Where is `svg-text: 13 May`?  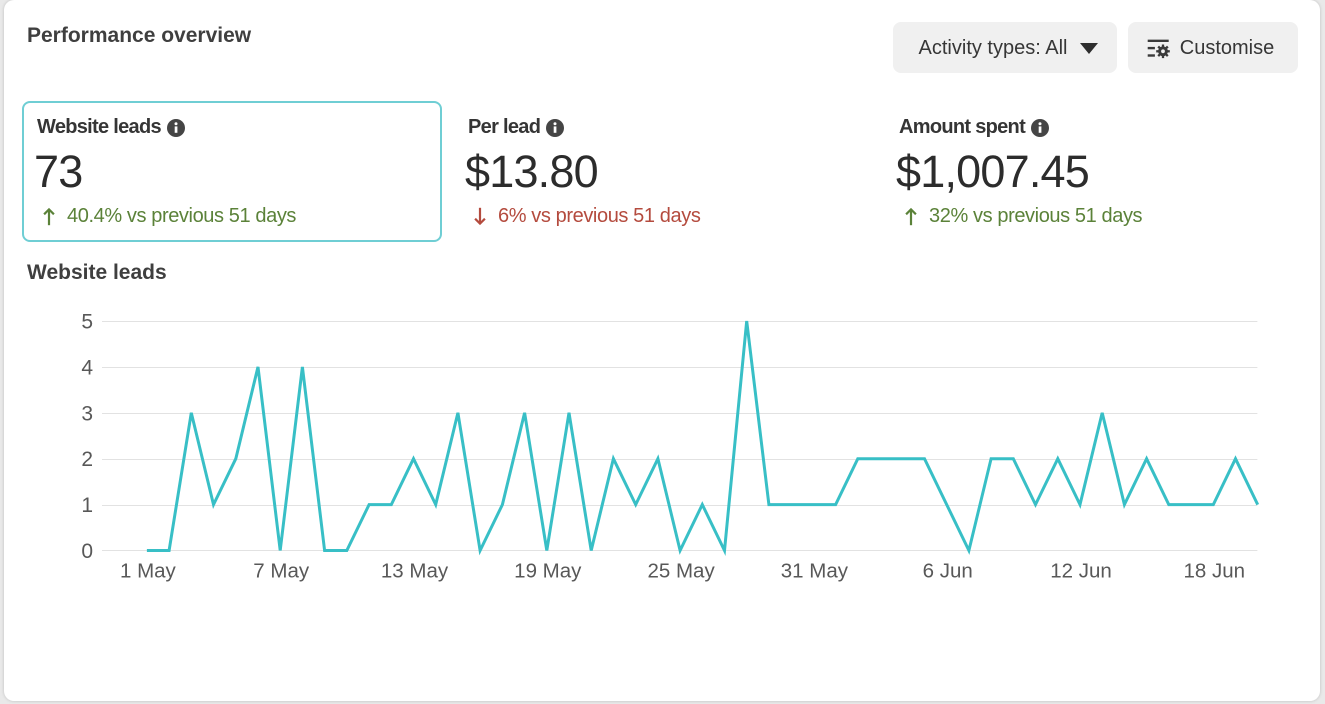 svg-text: 13 May is located at coordinates (415, 571).